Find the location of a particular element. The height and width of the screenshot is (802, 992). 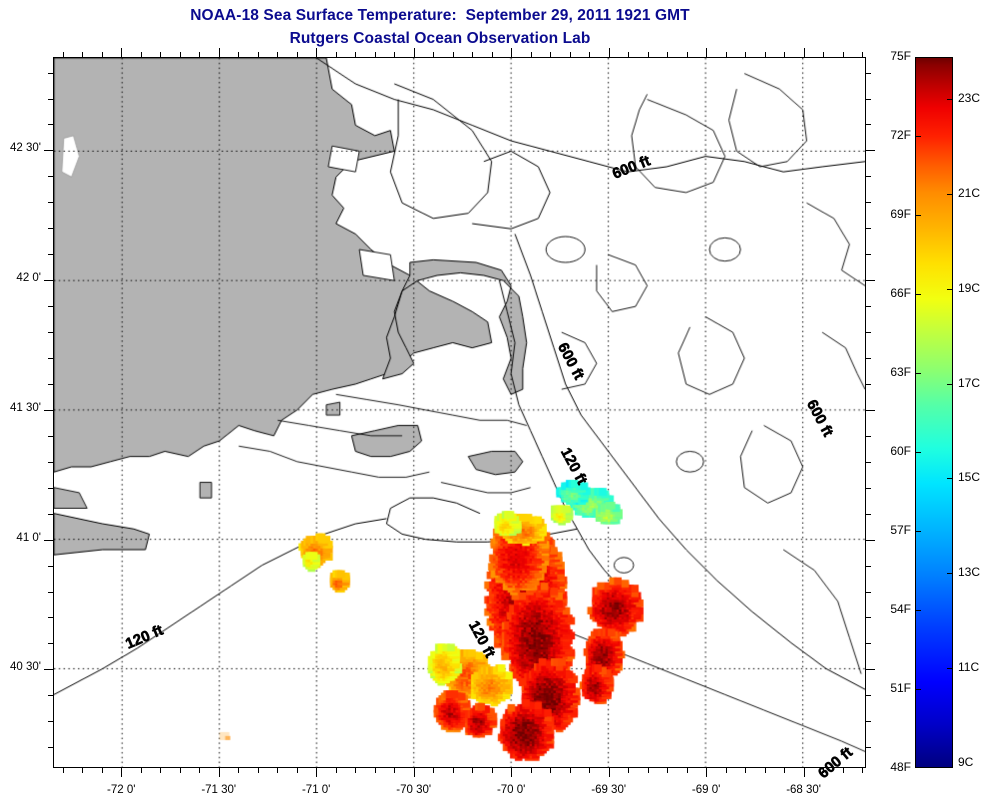

x-axis-label: -69 0' is located at coordinates (706, 790).